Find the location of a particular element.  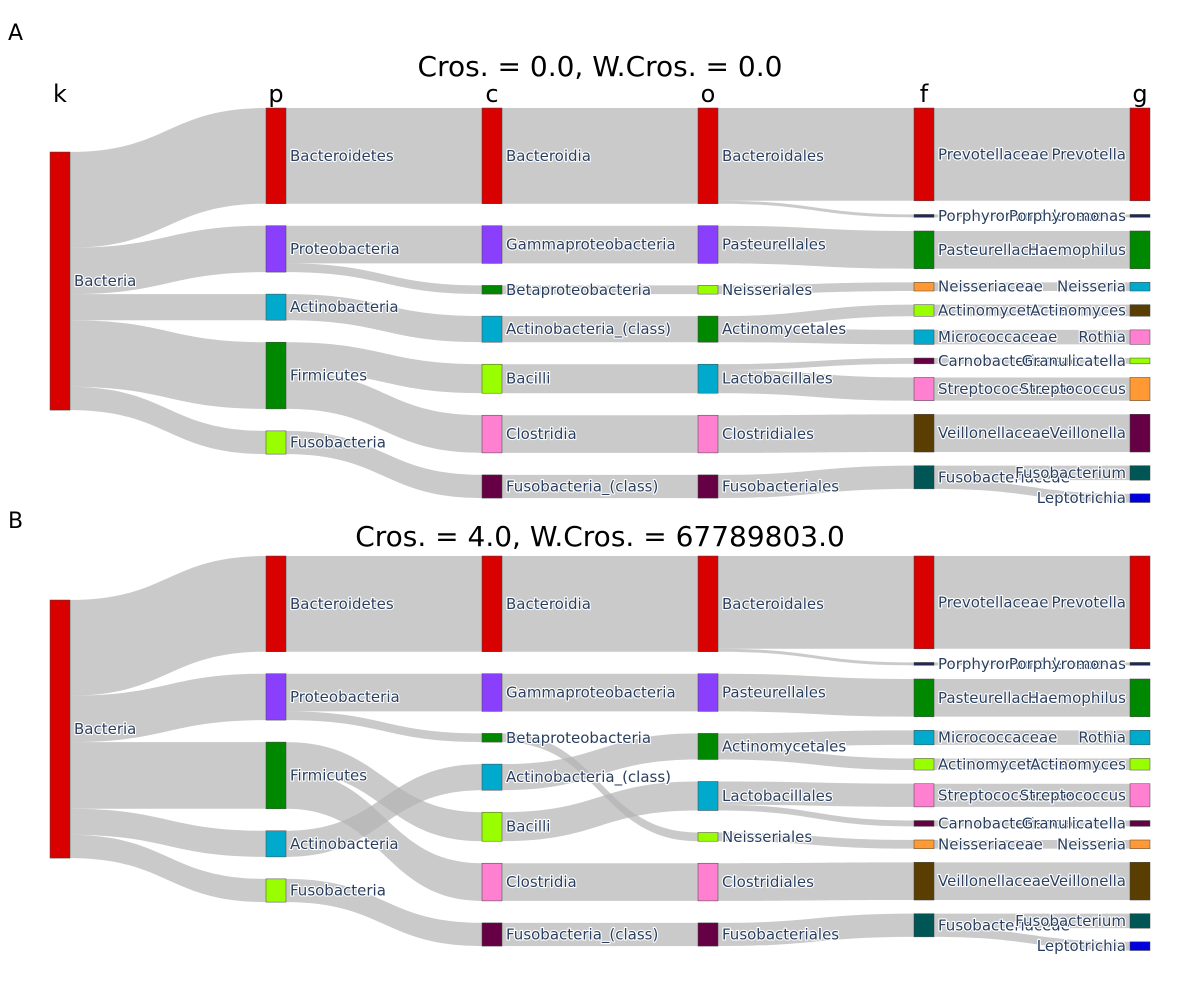

link-proteobacteria-to-gammaproteobacteria is located at coordinates (384, 692).